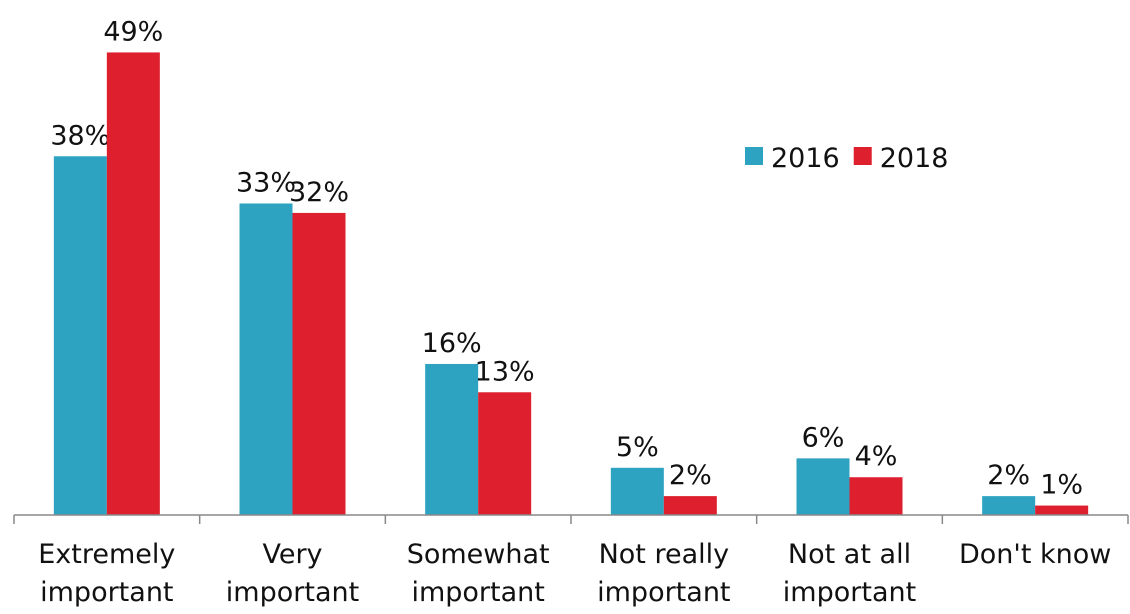 The height and width of the screenshot is (614, 1130). Describe the element at coordinates (292, 554) in the screenshot. I see `x-tick-label: Very` at that location.